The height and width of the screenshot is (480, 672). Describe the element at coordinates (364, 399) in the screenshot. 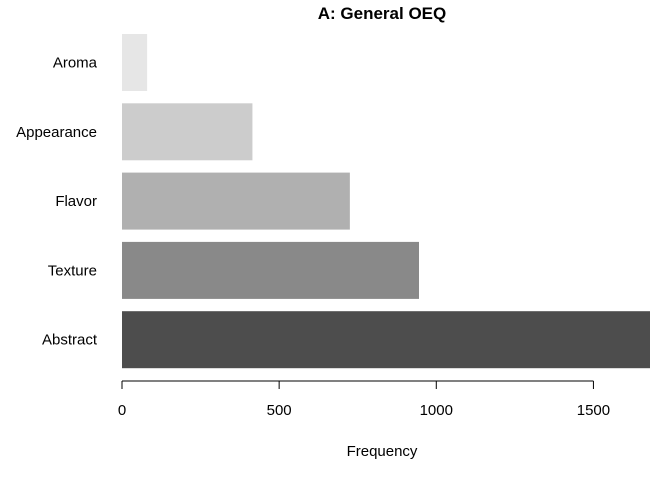

I see `x-axis: 0 500 1000 1500` at that location.